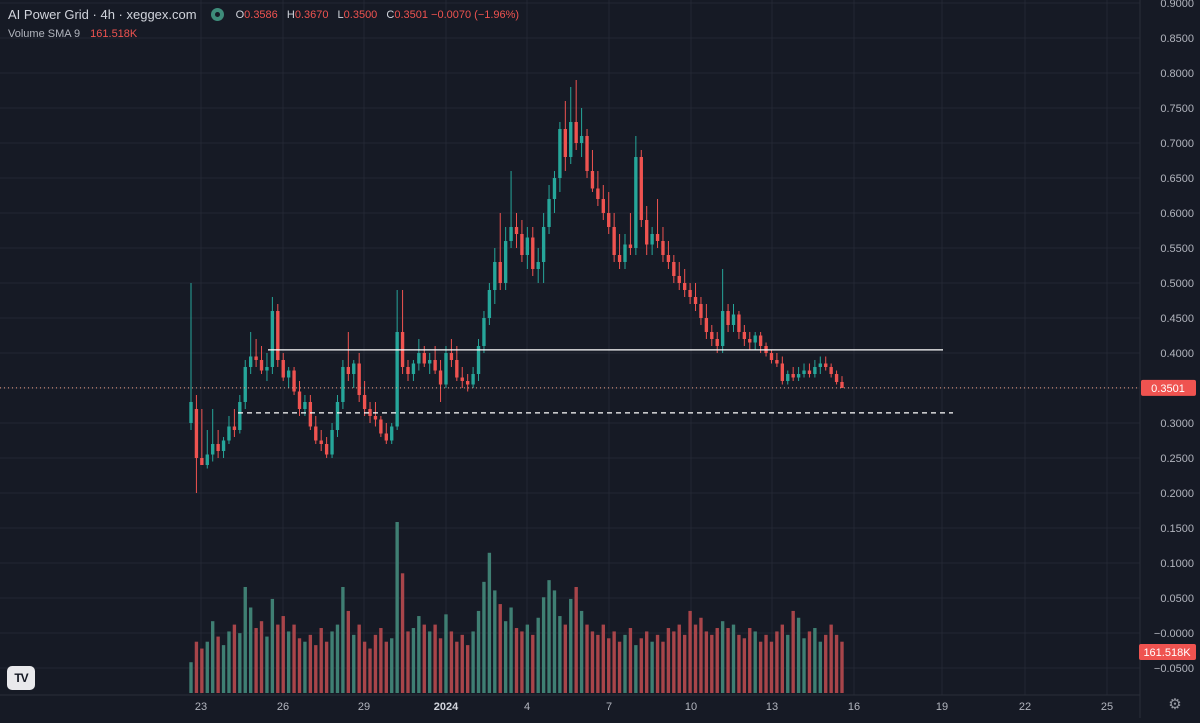  Describe the element at coordinates (457, 14) in the screenshot. I see `ohlc-close-value: 0.3501 −0.0070 (−1.96%)` at that location.